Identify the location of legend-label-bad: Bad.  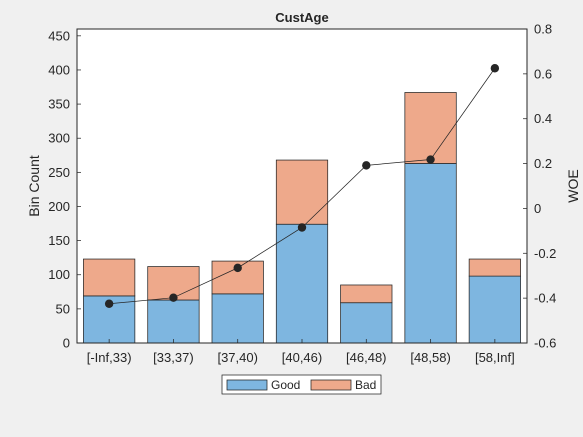
(365, 385).